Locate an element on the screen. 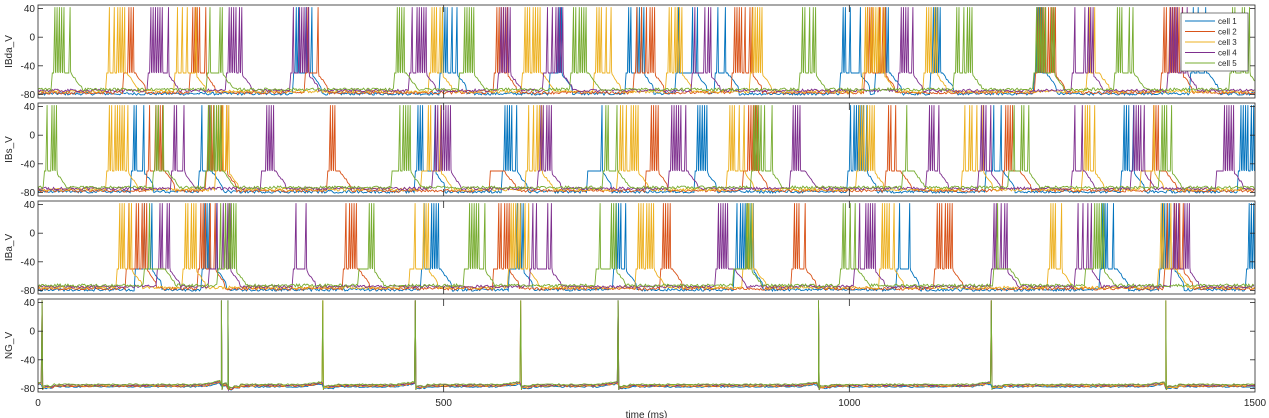 The height and width of the screenshot is (418, 1269). legend-entry: cell 1 is located at coordinates (1227, 21).